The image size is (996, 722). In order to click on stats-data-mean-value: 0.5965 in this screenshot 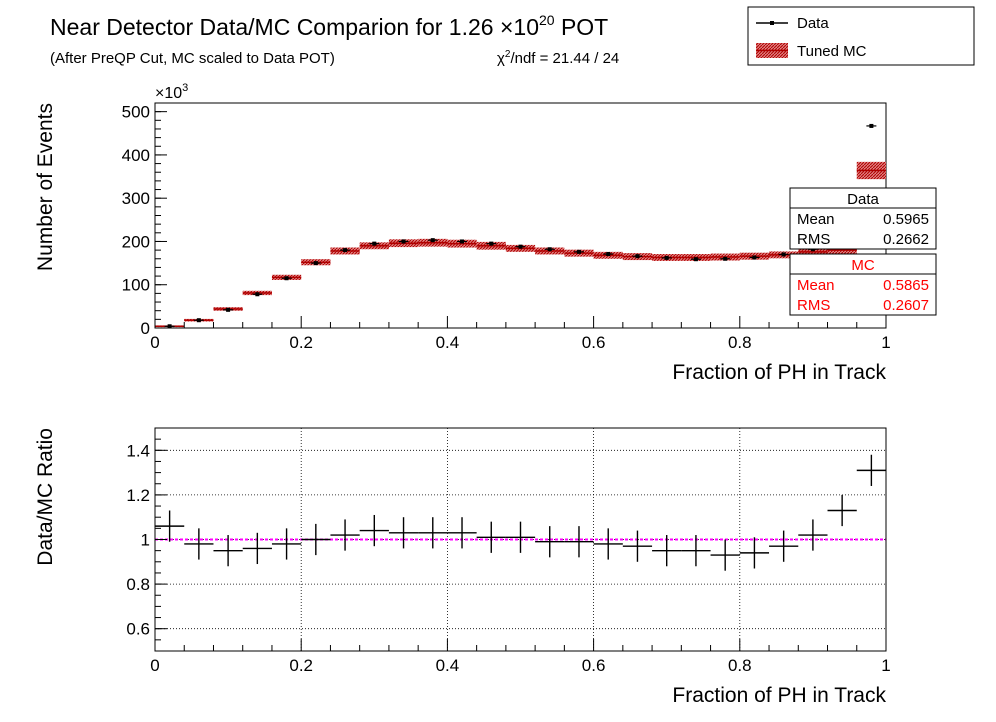, I will do `click(906, 219)`.